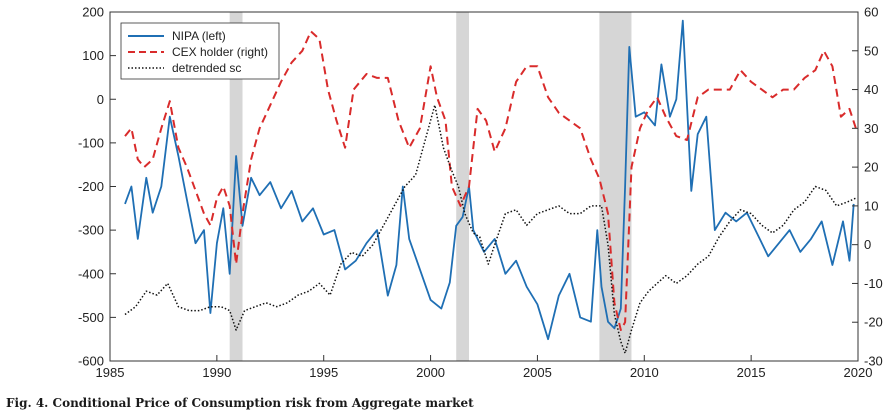 This screenshot has width=895, height=413. What do you see at coordinates (873, 322) in the screenshot?
I see `y-right-tick-label: -20` at bounding box center [873, 322].